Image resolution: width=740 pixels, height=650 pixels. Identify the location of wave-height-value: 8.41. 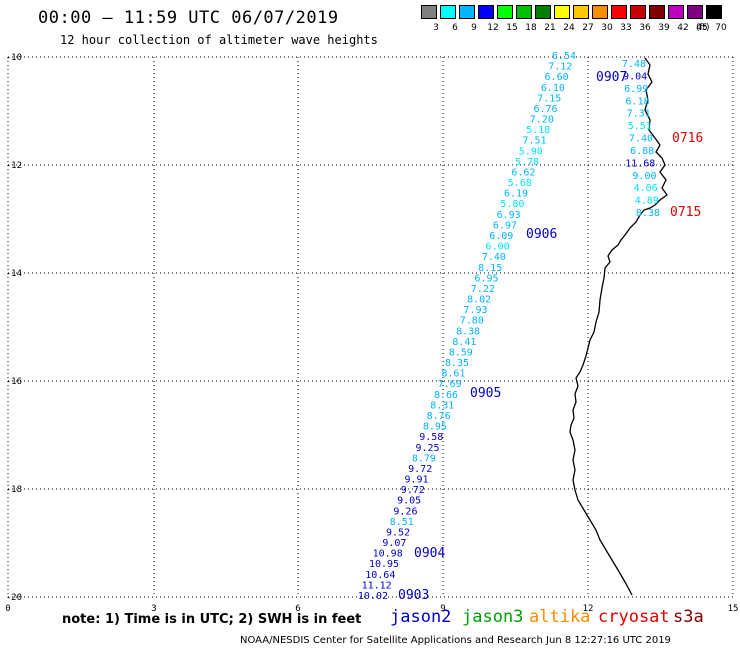
(464, 342).